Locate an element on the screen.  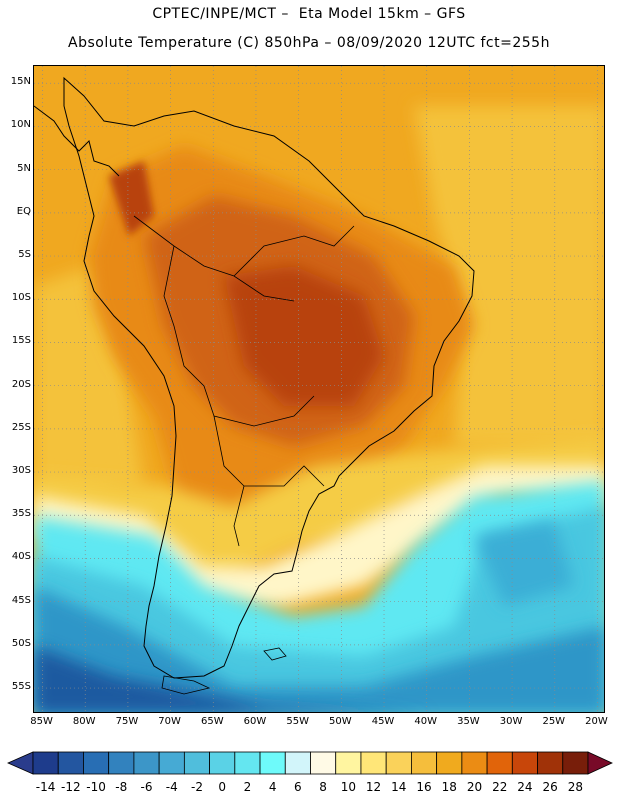
colorbar-tick-label: 6 is located at coordinates (298, 787).